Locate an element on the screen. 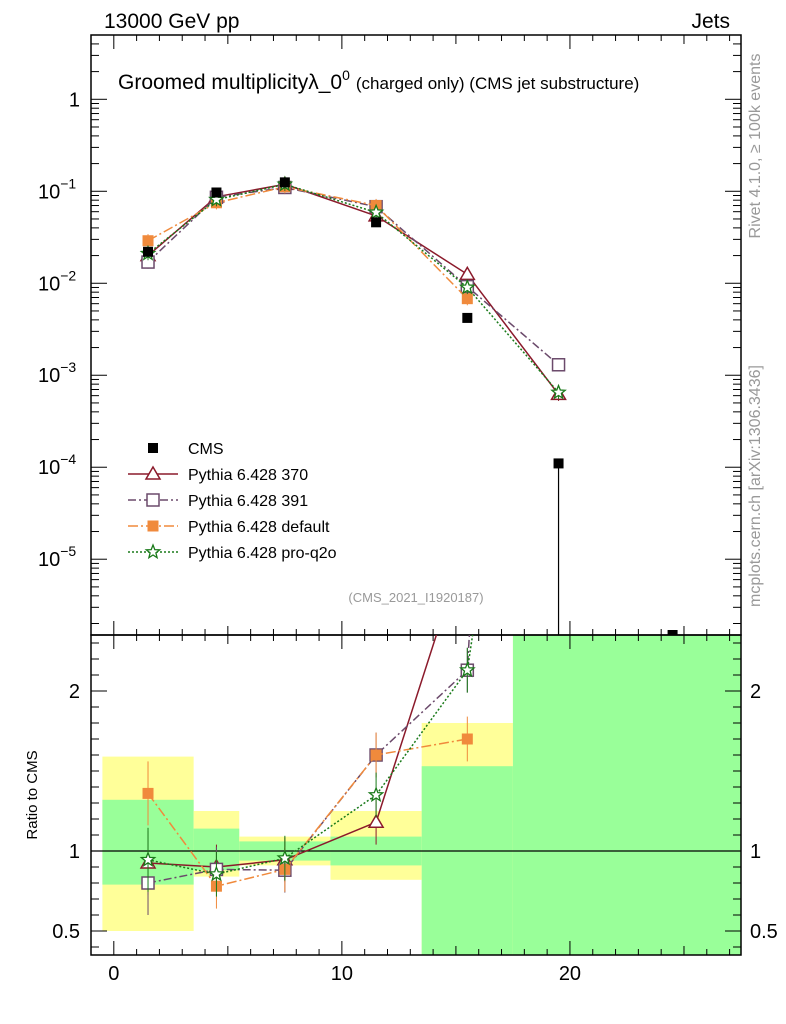 This screenshot has width=786, height=1024. lower-y-tick-label-right: 0.5 is located at coordinates (764, 932).